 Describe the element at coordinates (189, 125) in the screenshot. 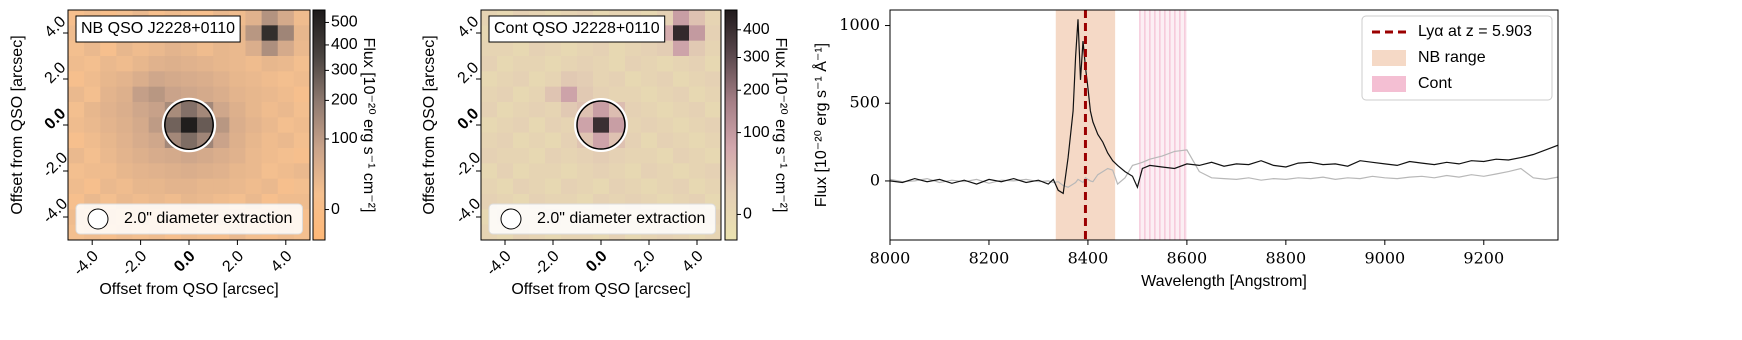

I see `aperture` at that location.